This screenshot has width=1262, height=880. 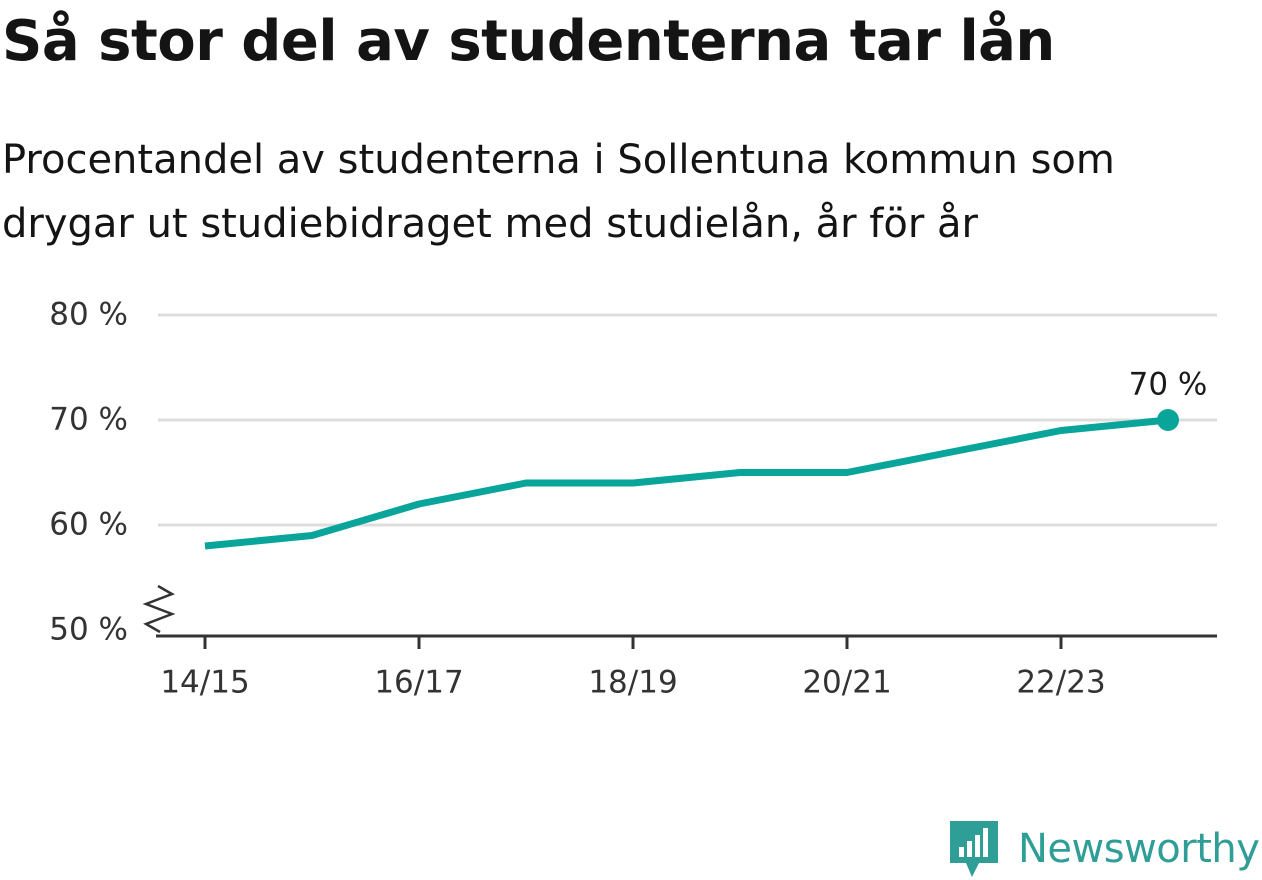 What do you see at coordinates (1060, 683) in the screenshot?
I see `x-tick-label: 22/23` at bounding box center [1060, 683].